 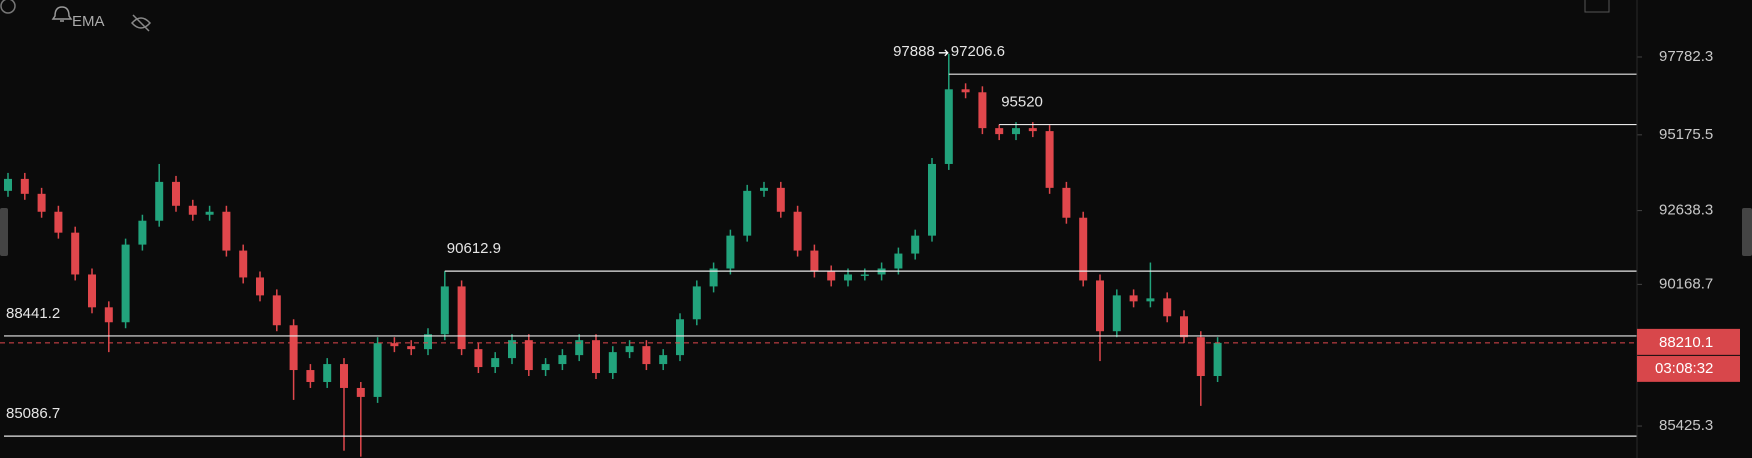 I want to click on y-tick-label: 85425.3, so click(x=1686, y=425).